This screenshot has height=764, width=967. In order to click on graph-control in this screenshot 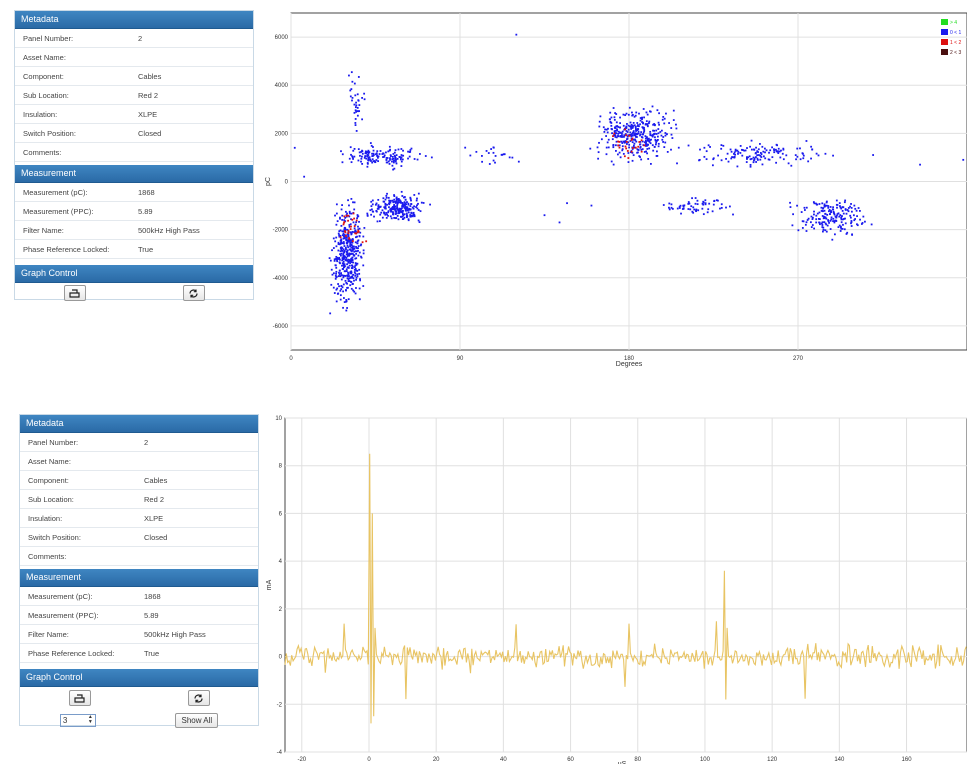, I will do `click(139, 698)`.